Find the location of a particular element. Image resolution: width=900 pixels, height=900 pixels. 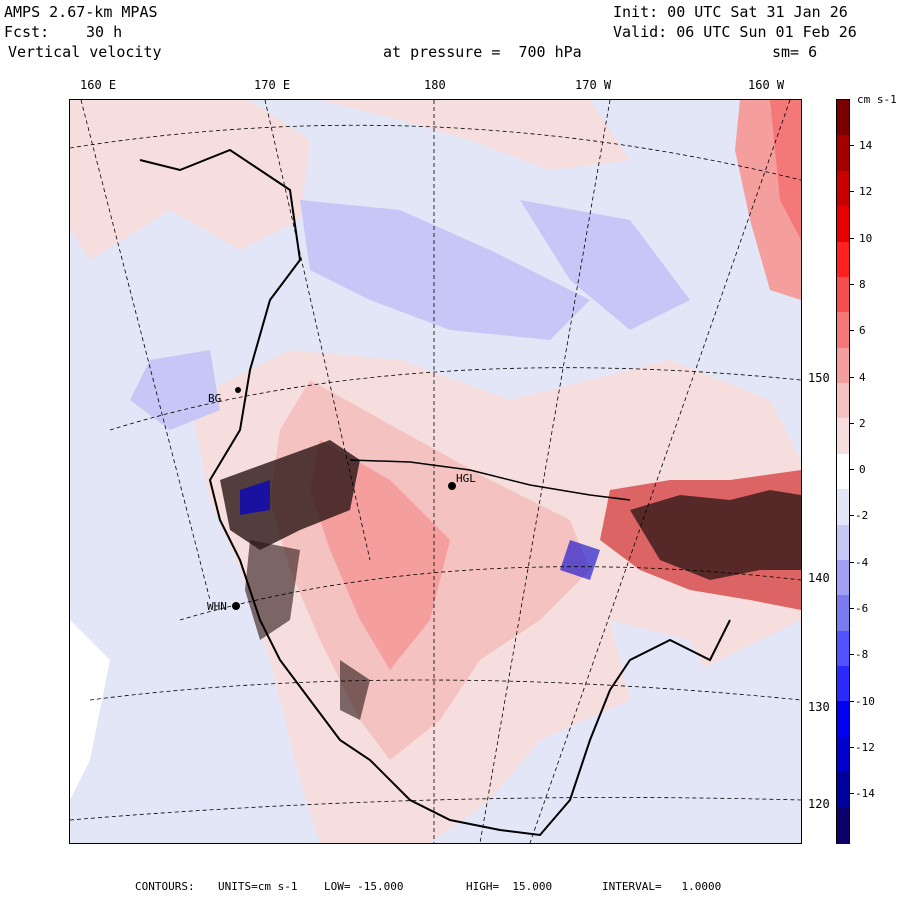

colorbar-tick-label: 4 is located at coordinates (862, 377).